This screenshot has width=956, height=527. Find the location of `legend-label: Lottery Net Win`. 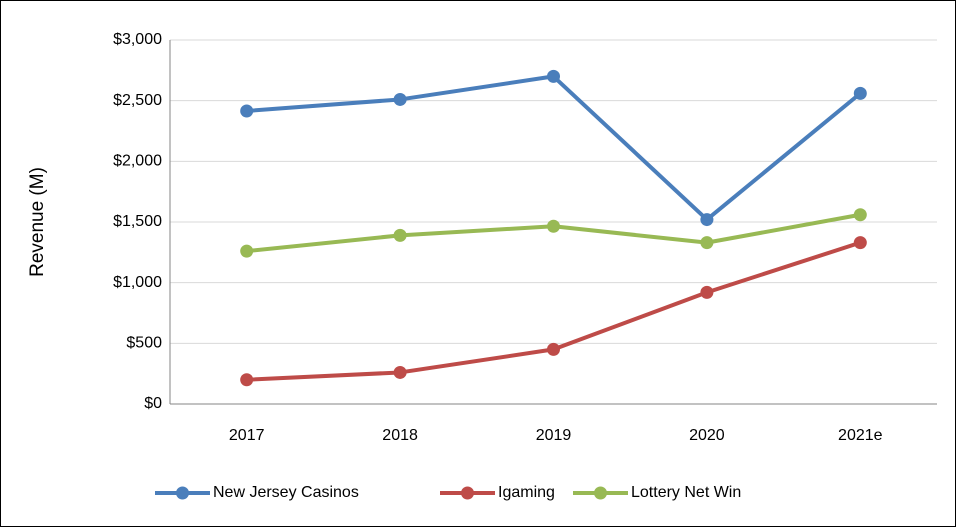

legend-label: Lottery Net Win is located at coordinates (686, 492).